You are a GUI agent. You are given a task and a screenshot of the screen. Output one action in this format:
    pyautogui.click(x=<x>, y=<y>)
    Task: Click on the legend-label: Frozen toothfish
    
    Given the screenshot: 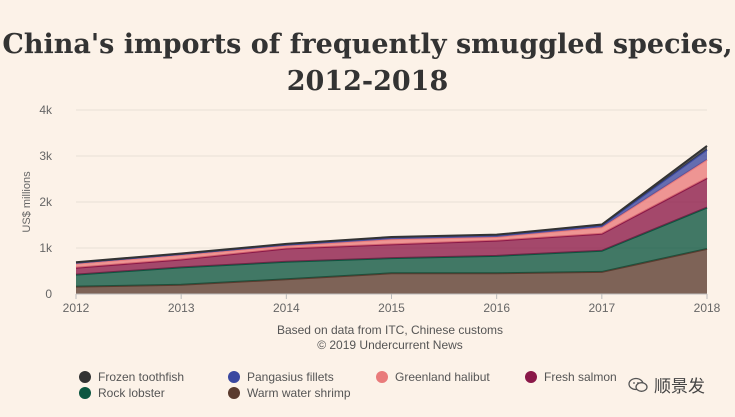 What is the action you would take?
    pyautogui.click(x=141, y=377)
    